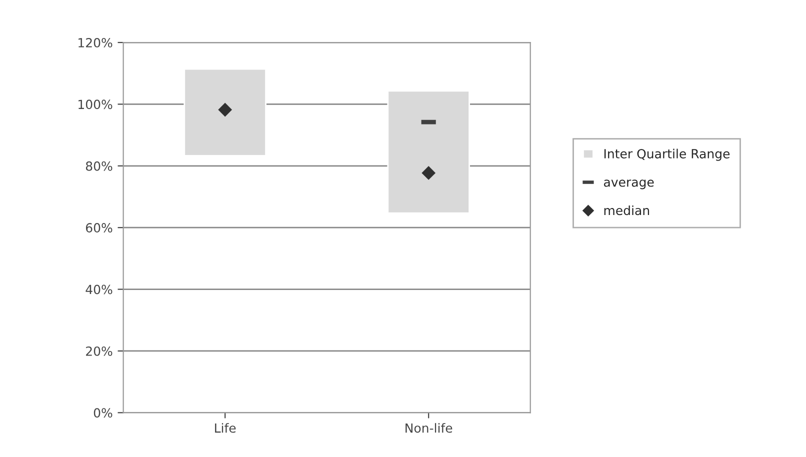  I want to click on legend-label: median, so click(627, 210).